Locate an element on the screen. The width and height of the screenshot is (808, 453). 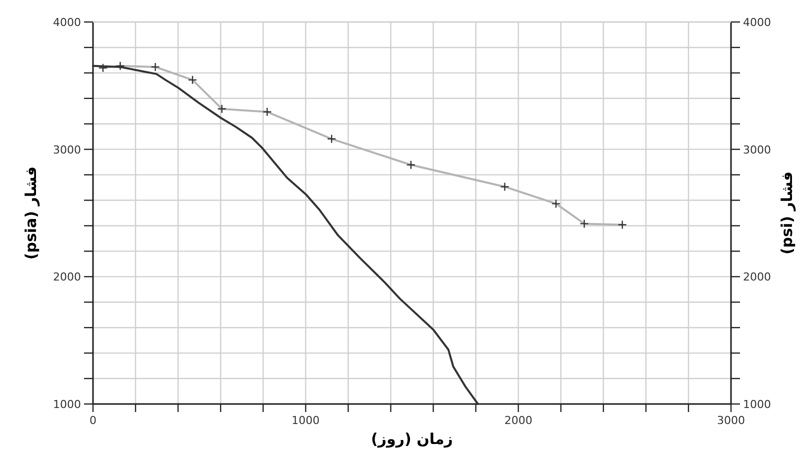
y-tick-label: 3000 is located at coordinates (67, 149).